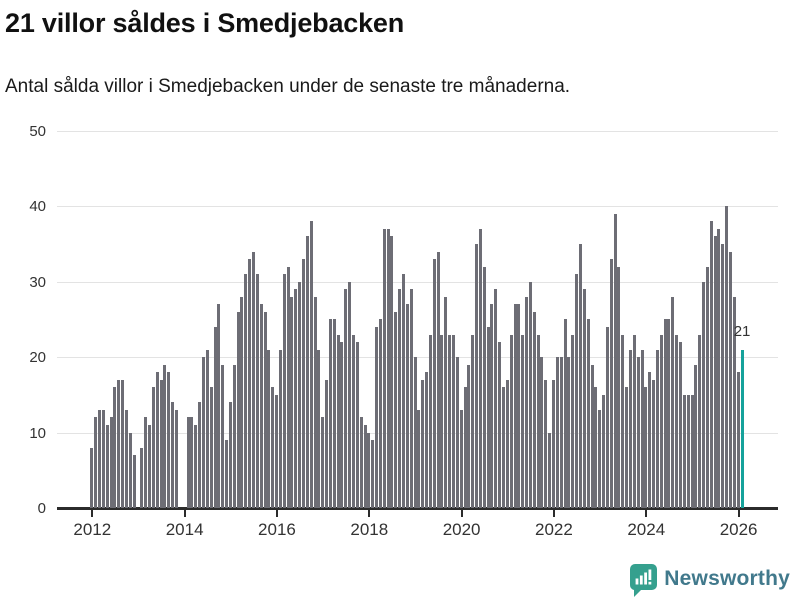 The width and height of the screenshot is (800, 600). Describe the element at coordinates (369, 529) in the screenshot. I see `x-axis-tick-label: 2018` at that location.